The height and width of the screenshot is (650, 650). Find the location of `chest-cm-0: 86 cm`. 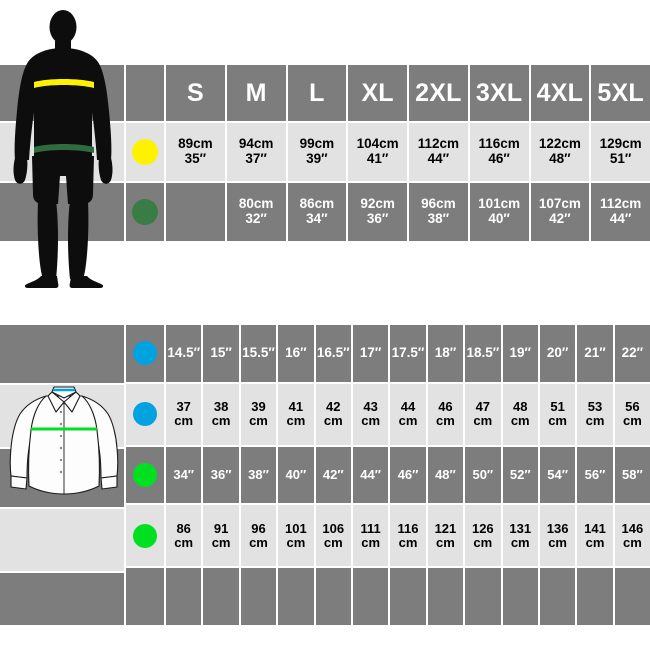

chest-cm-0: 86 cm is located at coordinates (184, 536).